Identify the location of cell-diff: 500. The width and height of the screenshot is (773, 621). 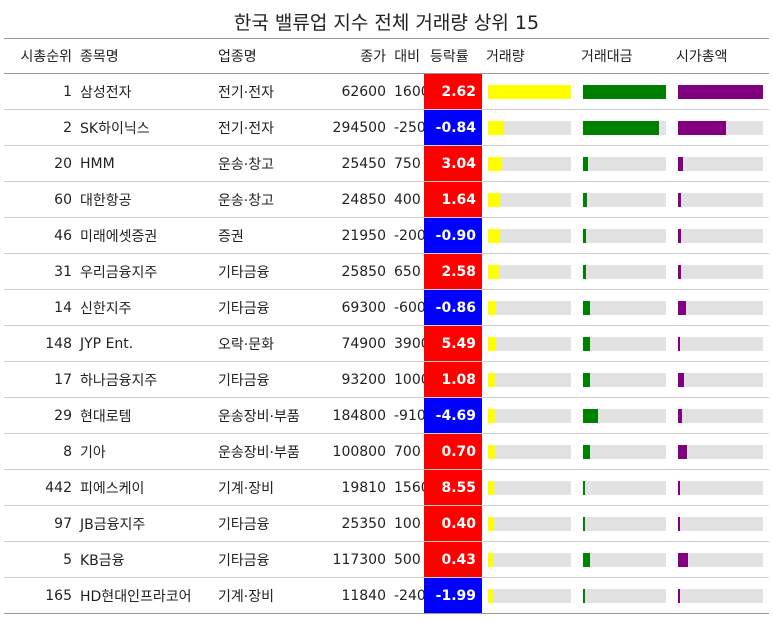
(407, 559).